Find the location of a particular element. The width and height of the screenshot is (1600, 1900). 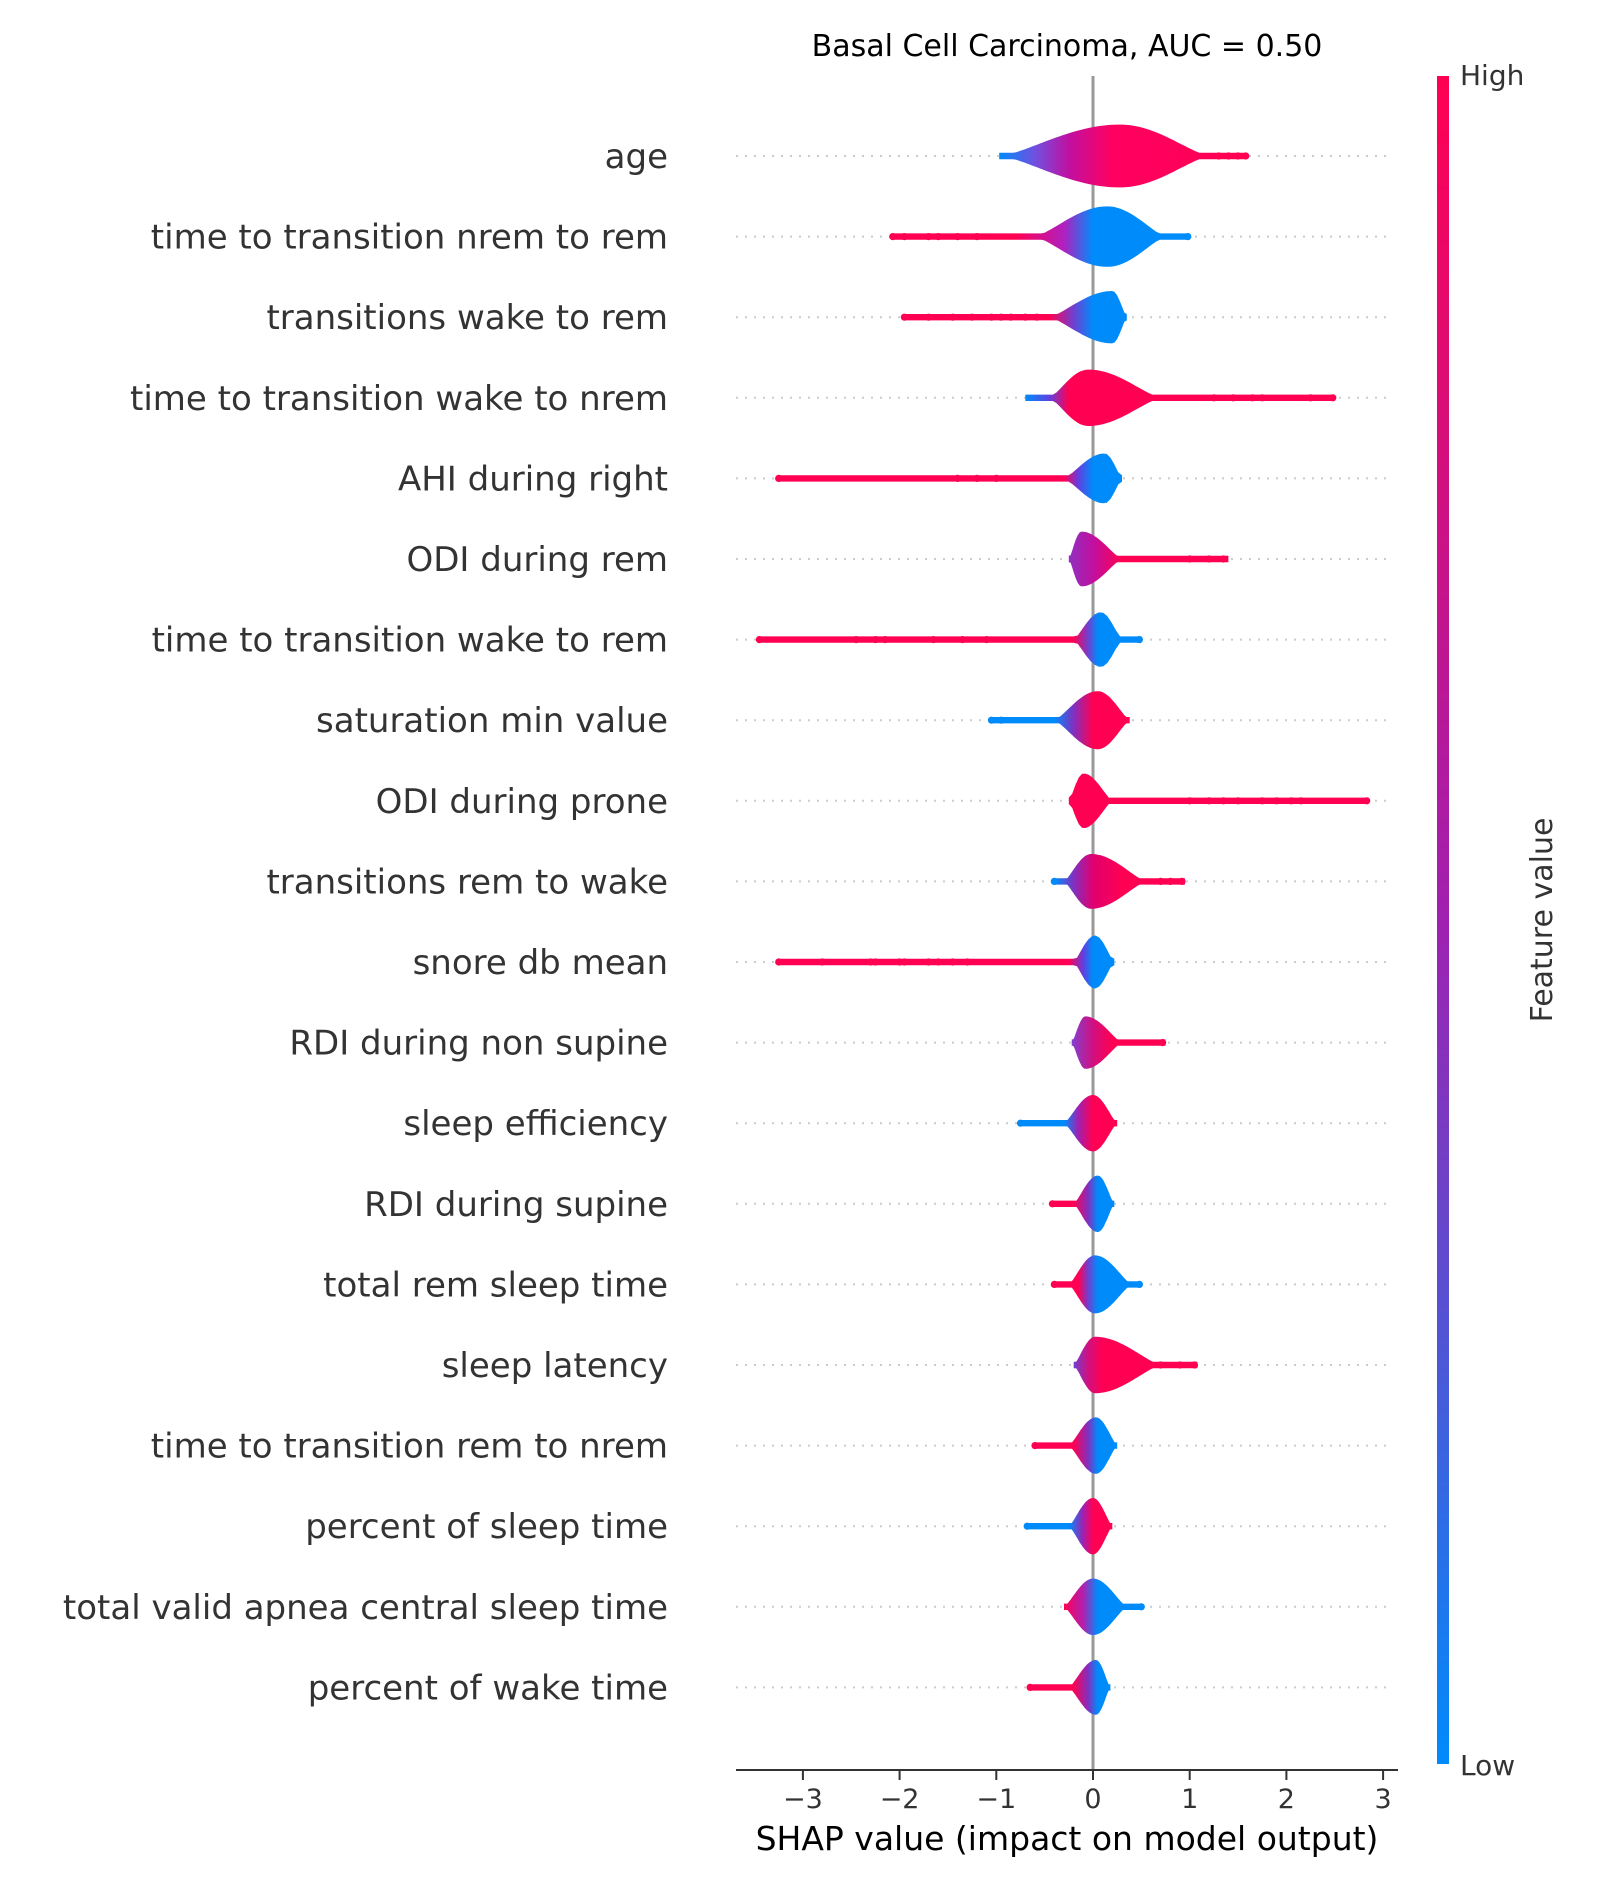

chart-title: Basal Cell Carcinoma, AUC = 0.50 is located at coordinates (1067, 46).